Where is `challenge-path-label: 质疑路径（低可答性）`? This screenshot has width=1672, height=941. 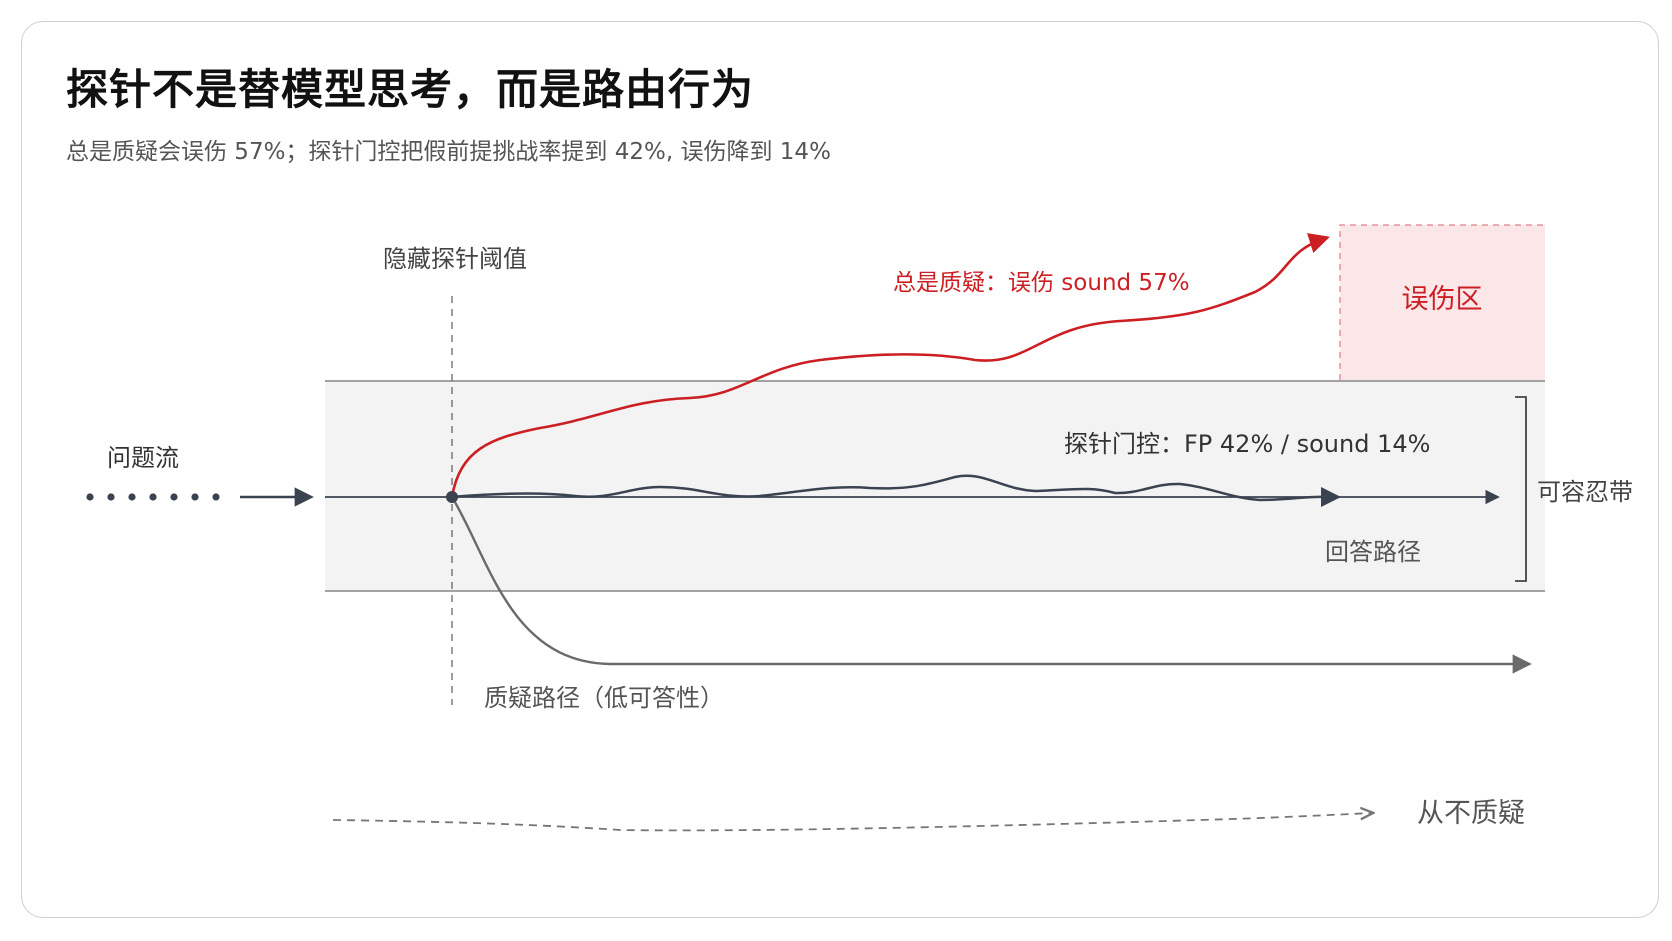 challenge-path-label: 质疑路径（低可答性） is located at coordinates (604, 698).